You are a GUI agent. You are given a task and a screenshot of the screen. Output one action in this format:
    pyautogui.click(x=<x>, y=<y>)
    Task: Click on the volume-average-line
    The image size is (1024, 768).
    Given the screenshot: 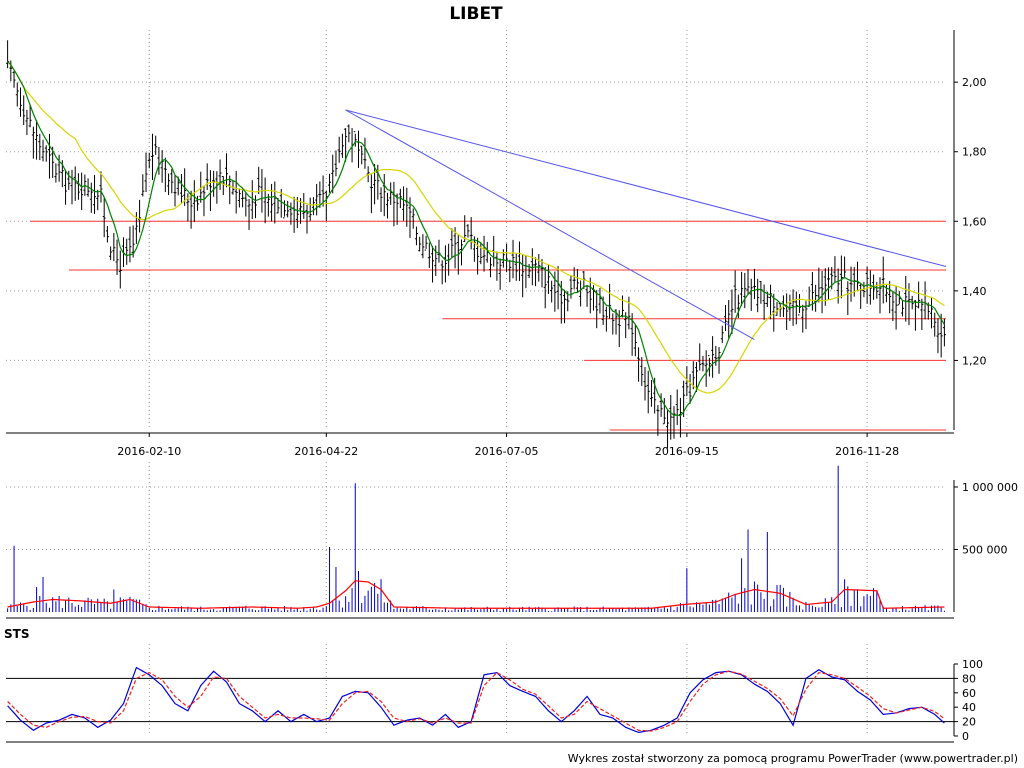 What is the action you would take?
    pyautogui.click(x=476, y=594)
    